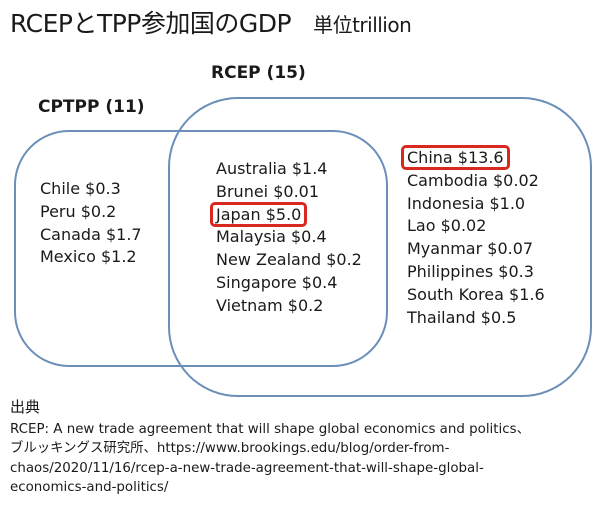 This screenshot has height=509, width=600. What do you see at coordinates (88, 257) in the screenshot?
I see `country-gdp-label: Mexico $1.2` at bounding box center [88, 257].